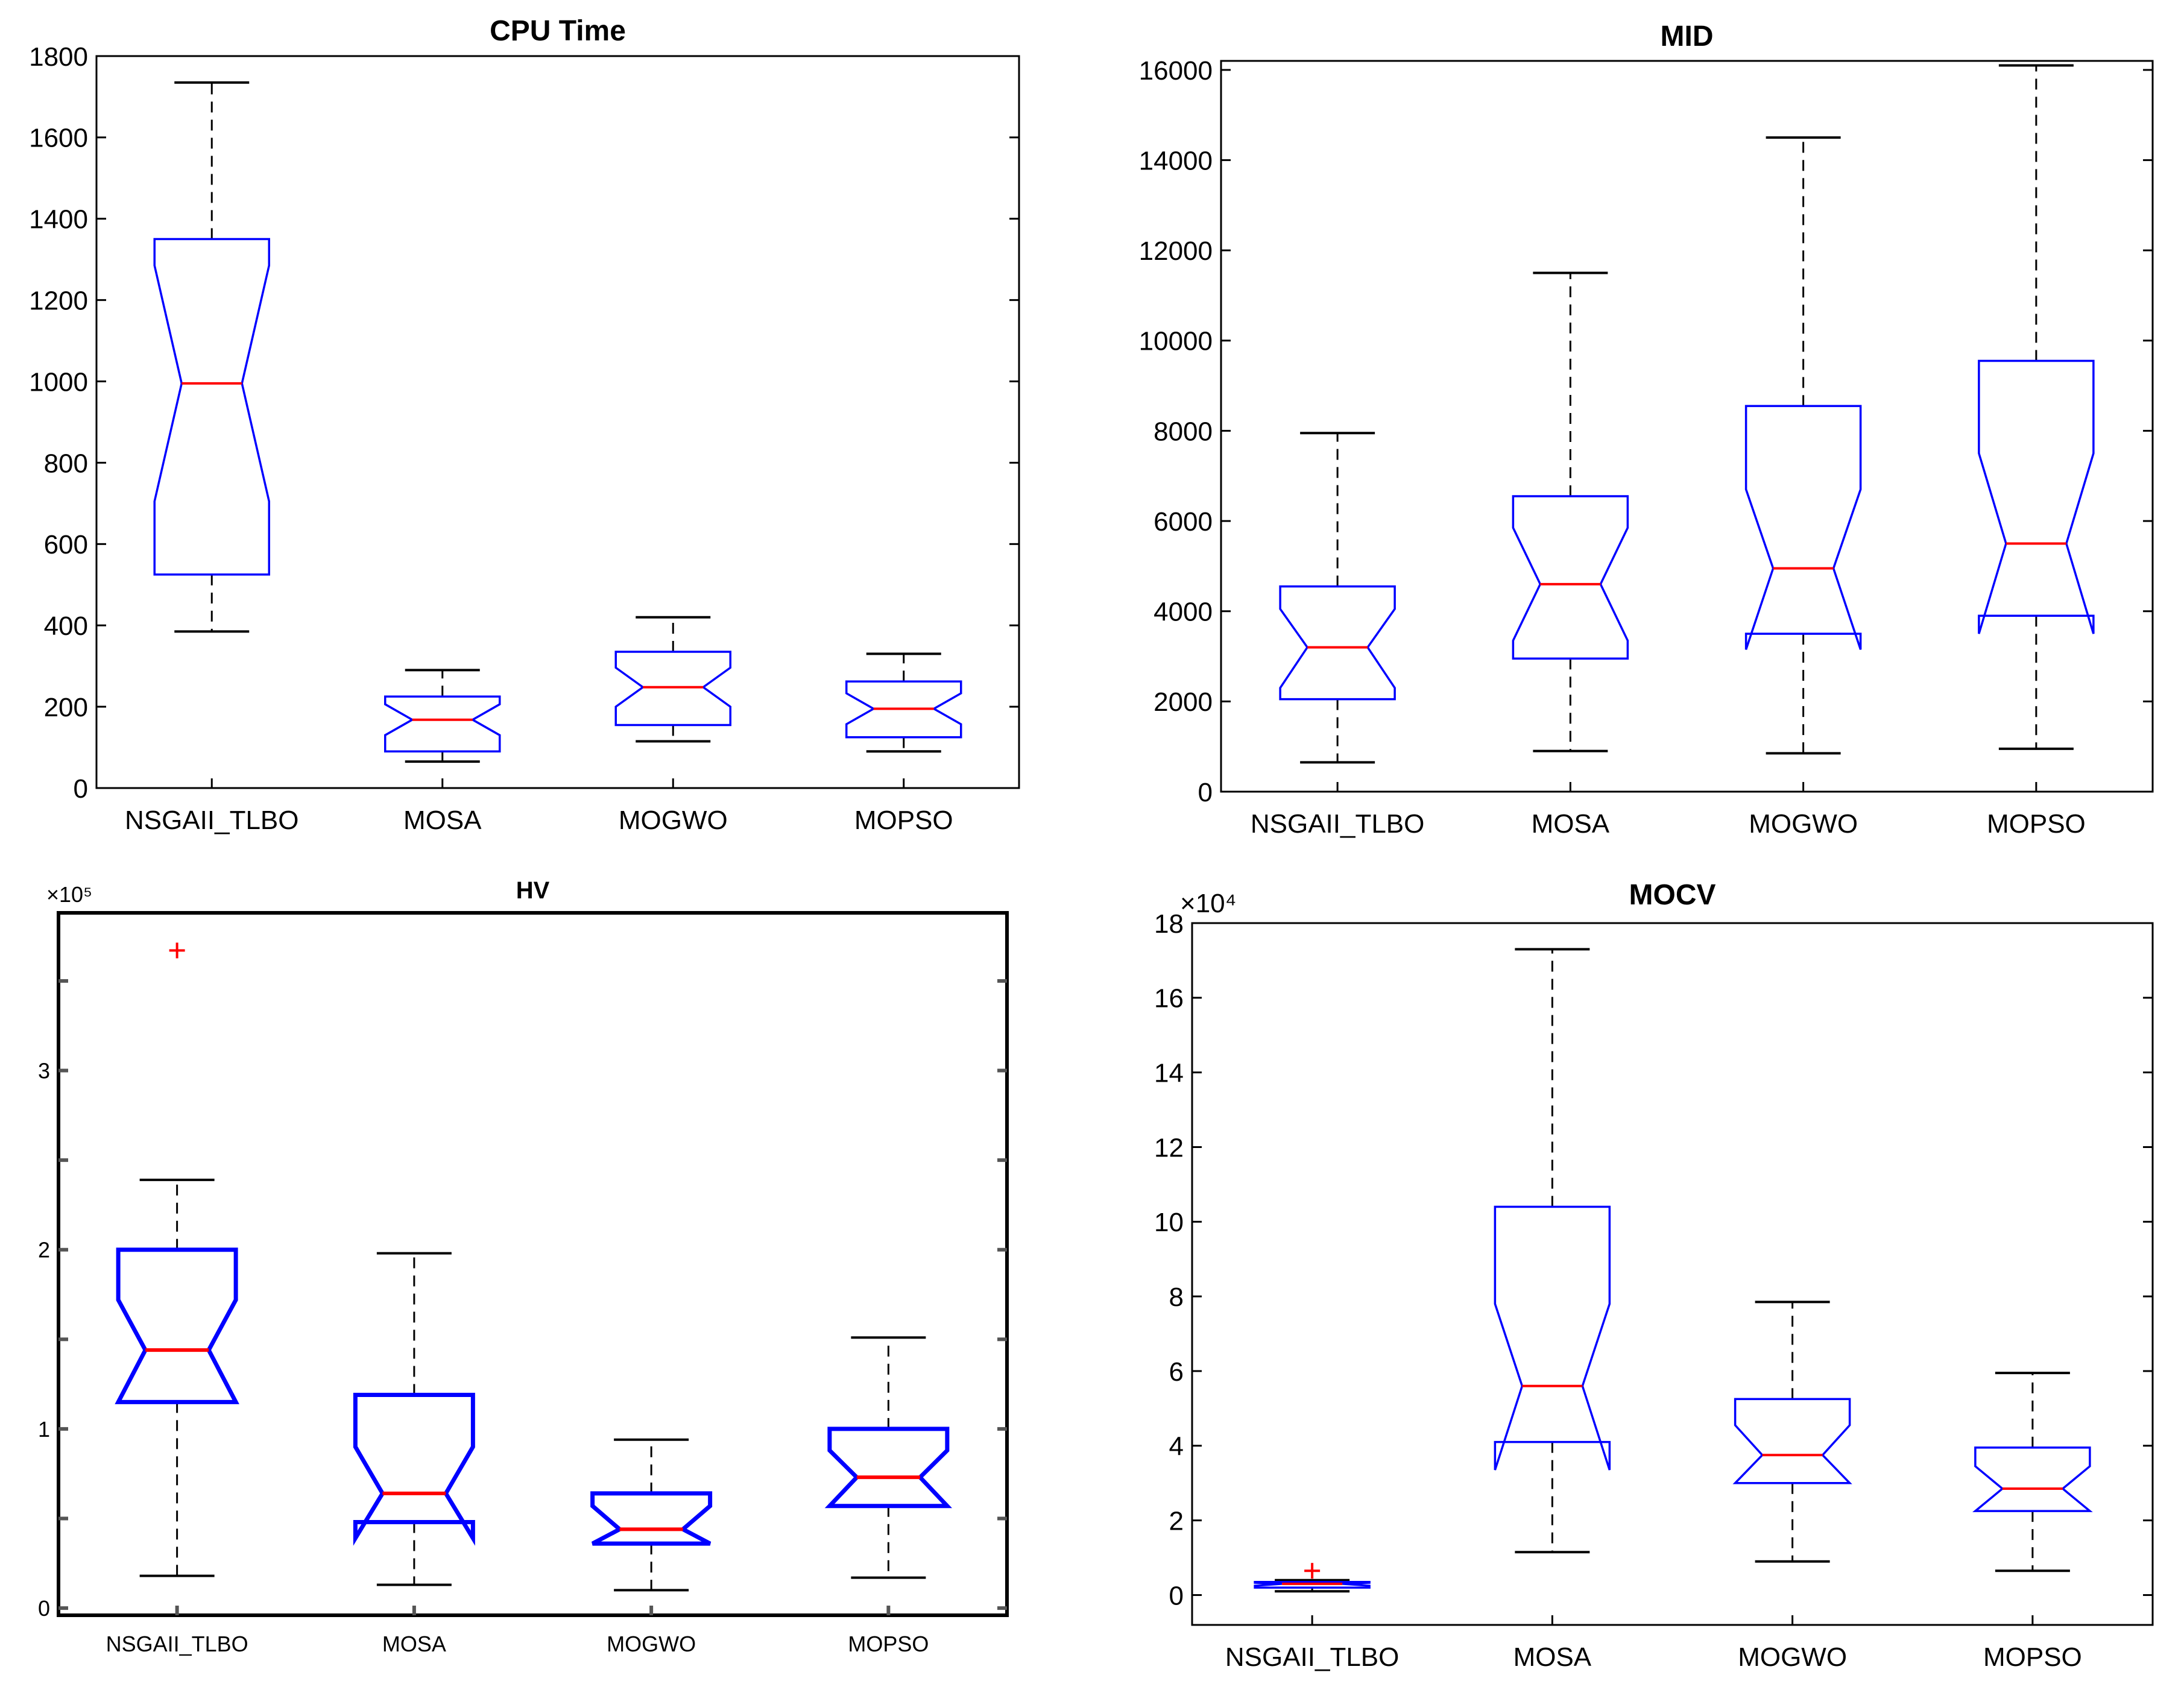 This screenshot has height=1684, width=2184. Describe the element at coordinates (66, 626) in the screenshot. I see `y-tick-label: 400` at that location.